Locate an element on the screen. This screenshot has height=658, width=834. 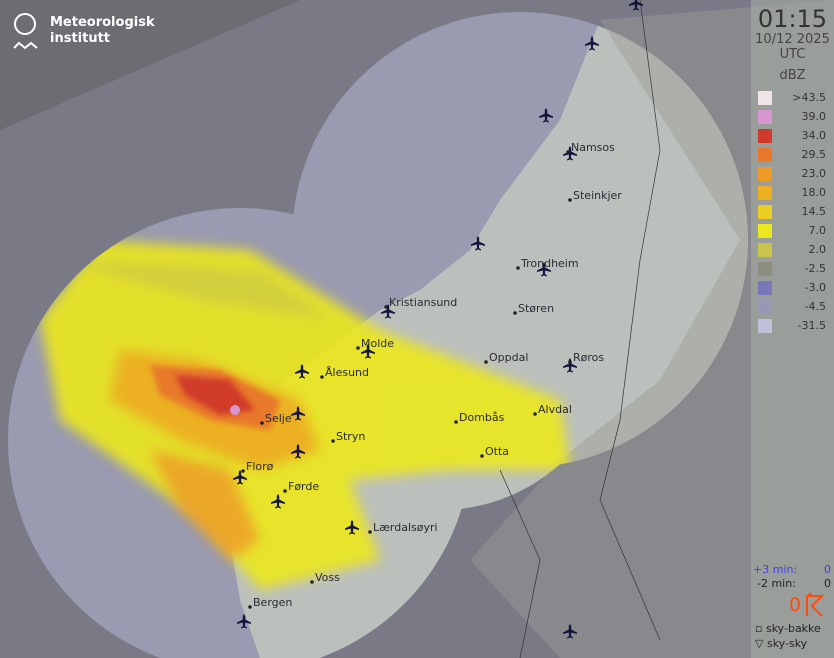
city-label: Kristiansund is located at coordinates (423, 302).